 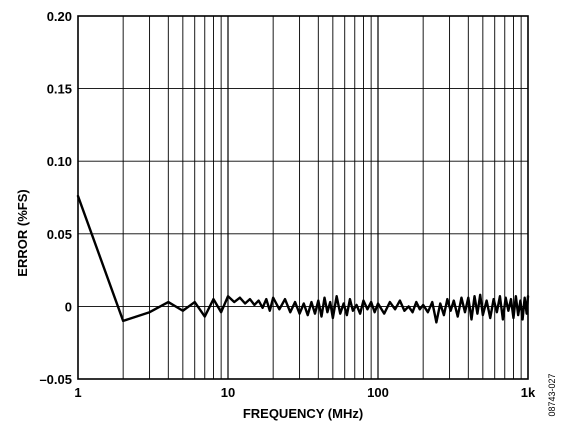 What do you see at coordinates (68, 306) in the screenshot?
I see `y-tick-label: 0` at bounding box center [68, 306].